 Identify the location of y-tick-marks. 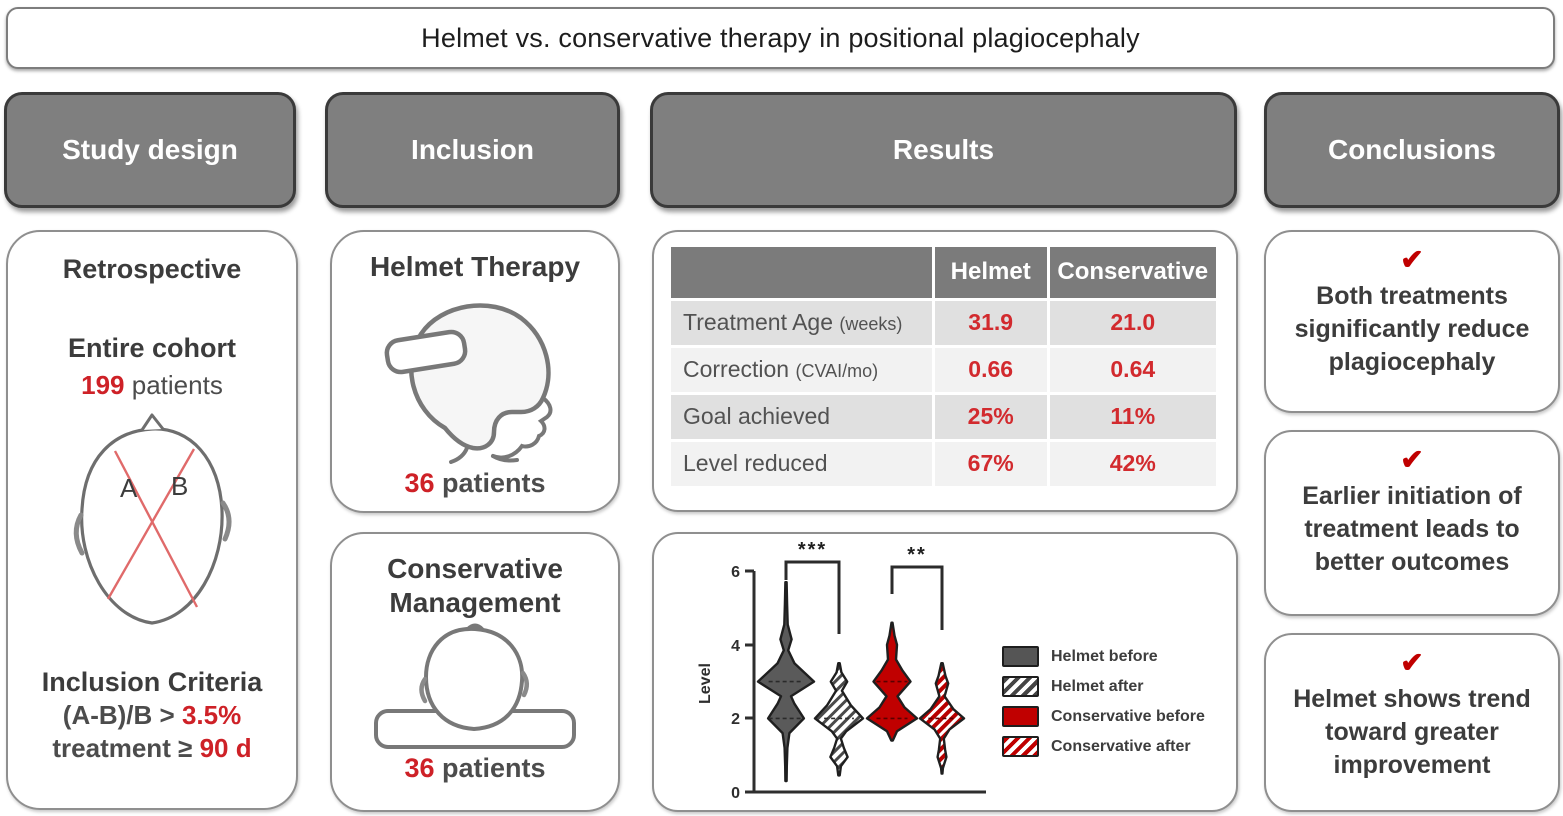
(749, 681).